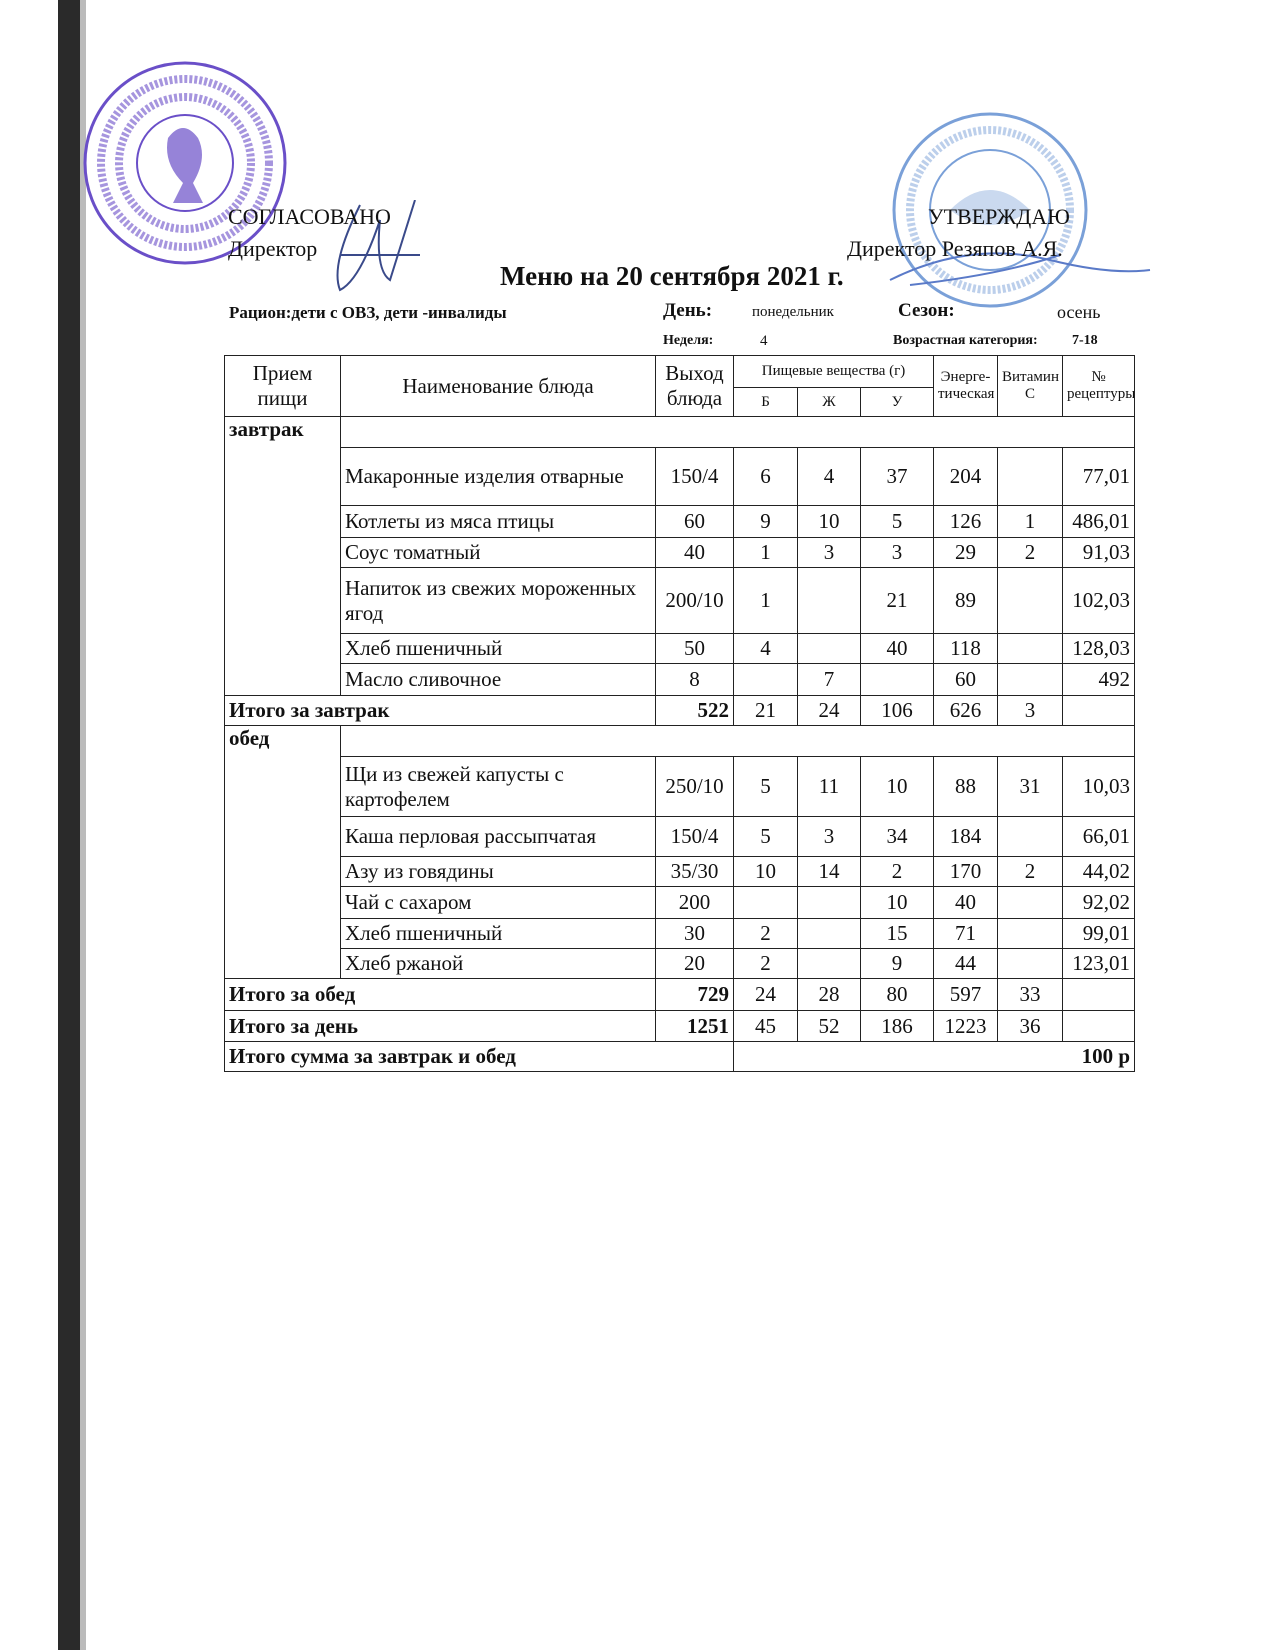  Describe the element at coordinates (694, 786) in the screenshot. I see `cell-yield: 250/10` at that location.